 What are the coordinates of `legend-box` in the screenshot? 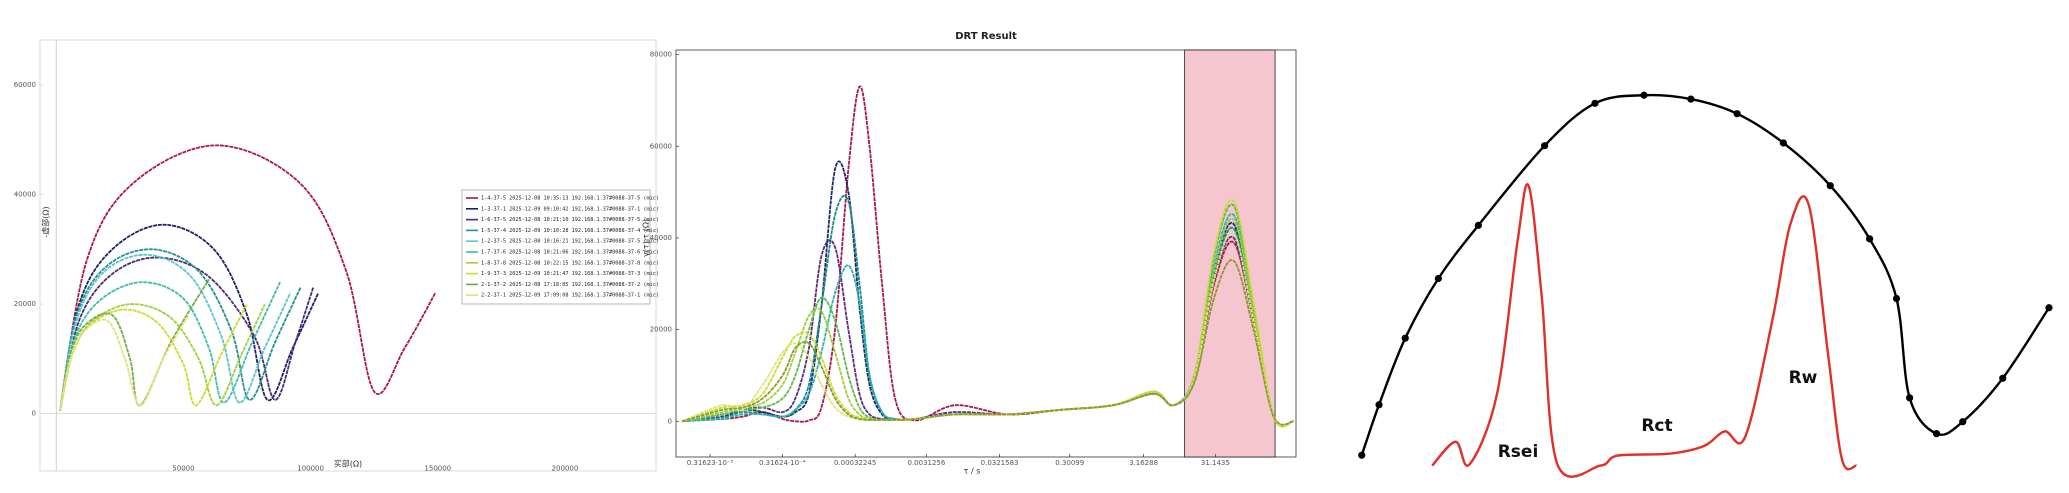 It's located at (556, 247).